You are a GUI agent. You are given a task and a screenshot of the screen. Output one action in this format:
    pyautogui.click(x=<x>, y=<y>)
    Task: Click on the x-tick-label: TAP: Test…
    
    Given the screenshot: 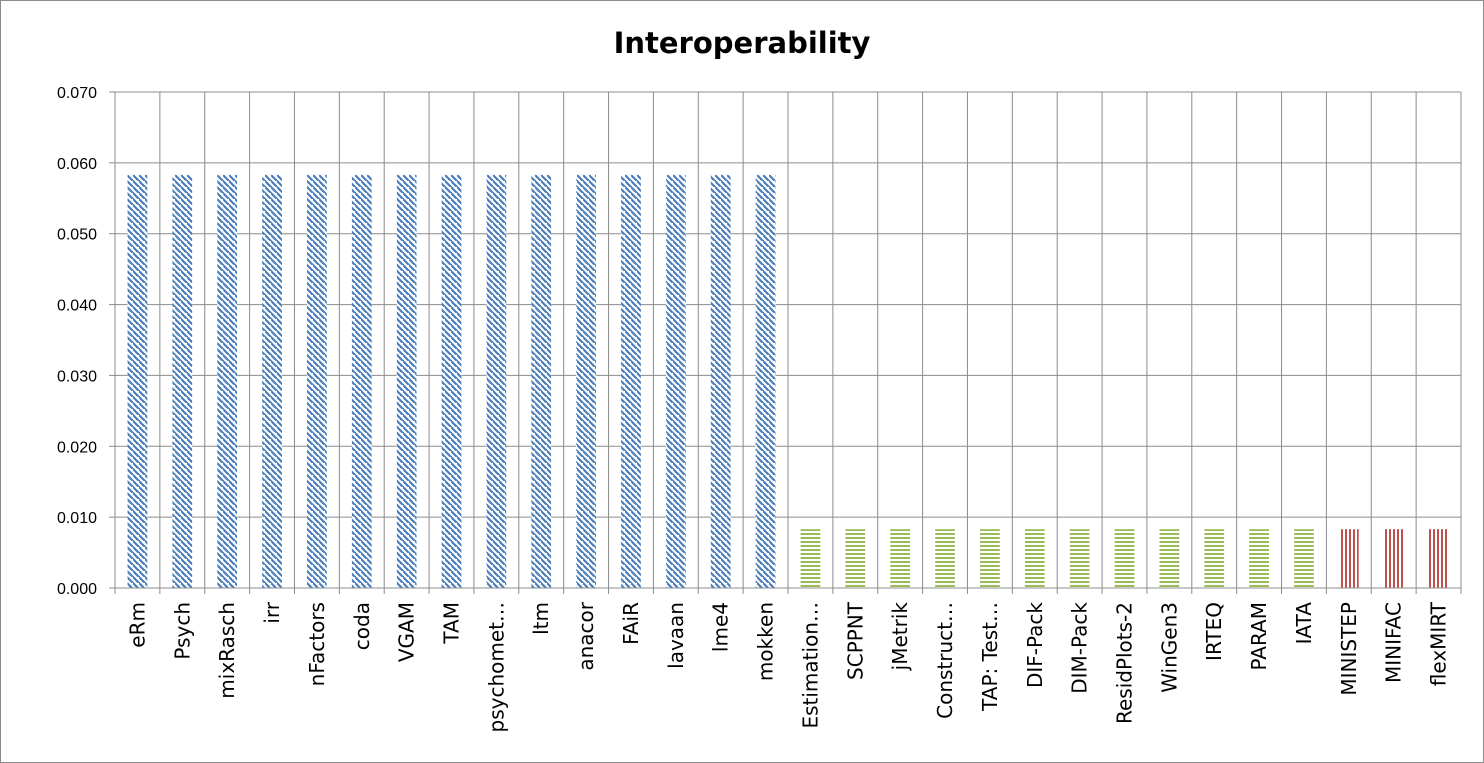 What is the action you would take?
    pyautogui.click(x=990, y=657)
    